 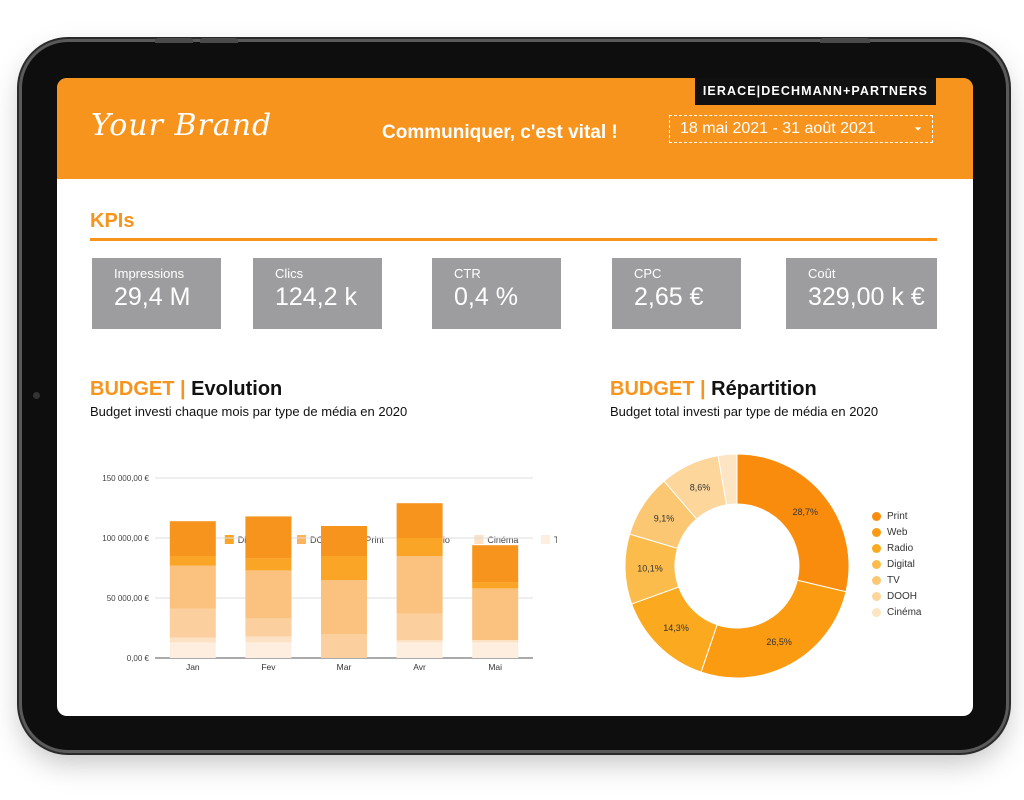 I want to click on x-tick-label: Mar, so click(x=344, y=667).